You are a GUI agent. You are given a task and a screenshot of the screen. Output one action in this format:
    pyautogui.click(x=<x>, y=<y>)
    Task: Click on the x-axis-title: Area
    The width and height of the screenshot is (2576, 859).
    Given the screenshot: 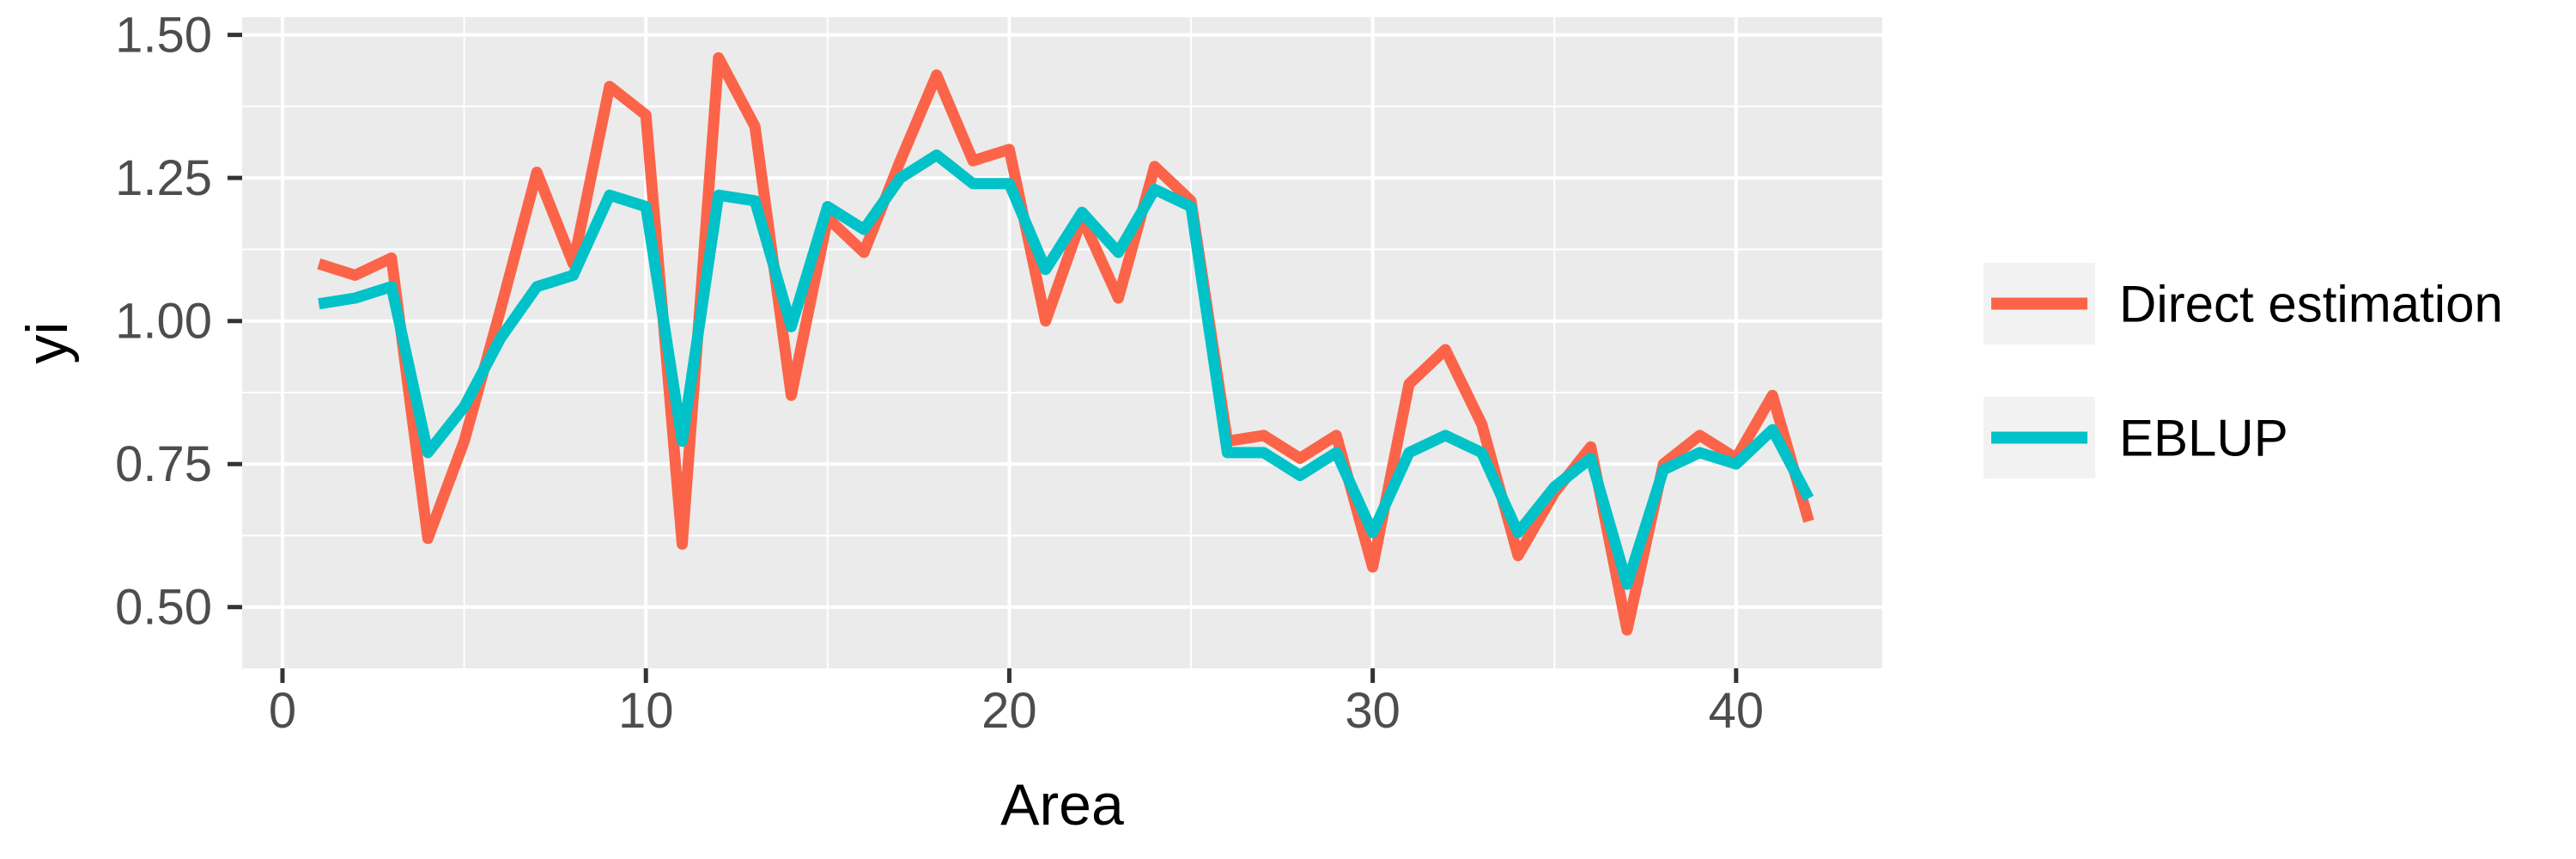 What is the action you would take?
    pyautogui.click(x=1062, y=805)
    